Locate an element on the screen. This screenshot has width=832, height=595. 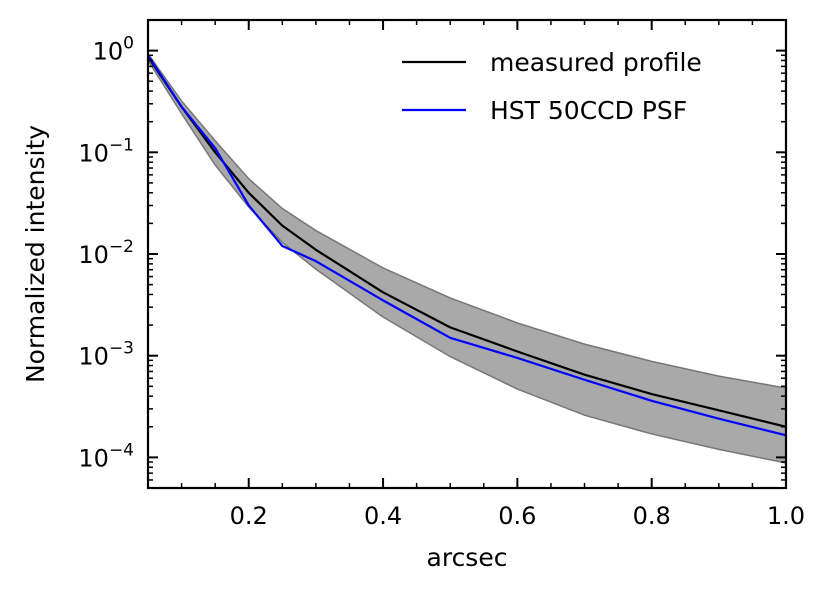
y-tick-label: 10⁰ is located at coordinates (113, 50).